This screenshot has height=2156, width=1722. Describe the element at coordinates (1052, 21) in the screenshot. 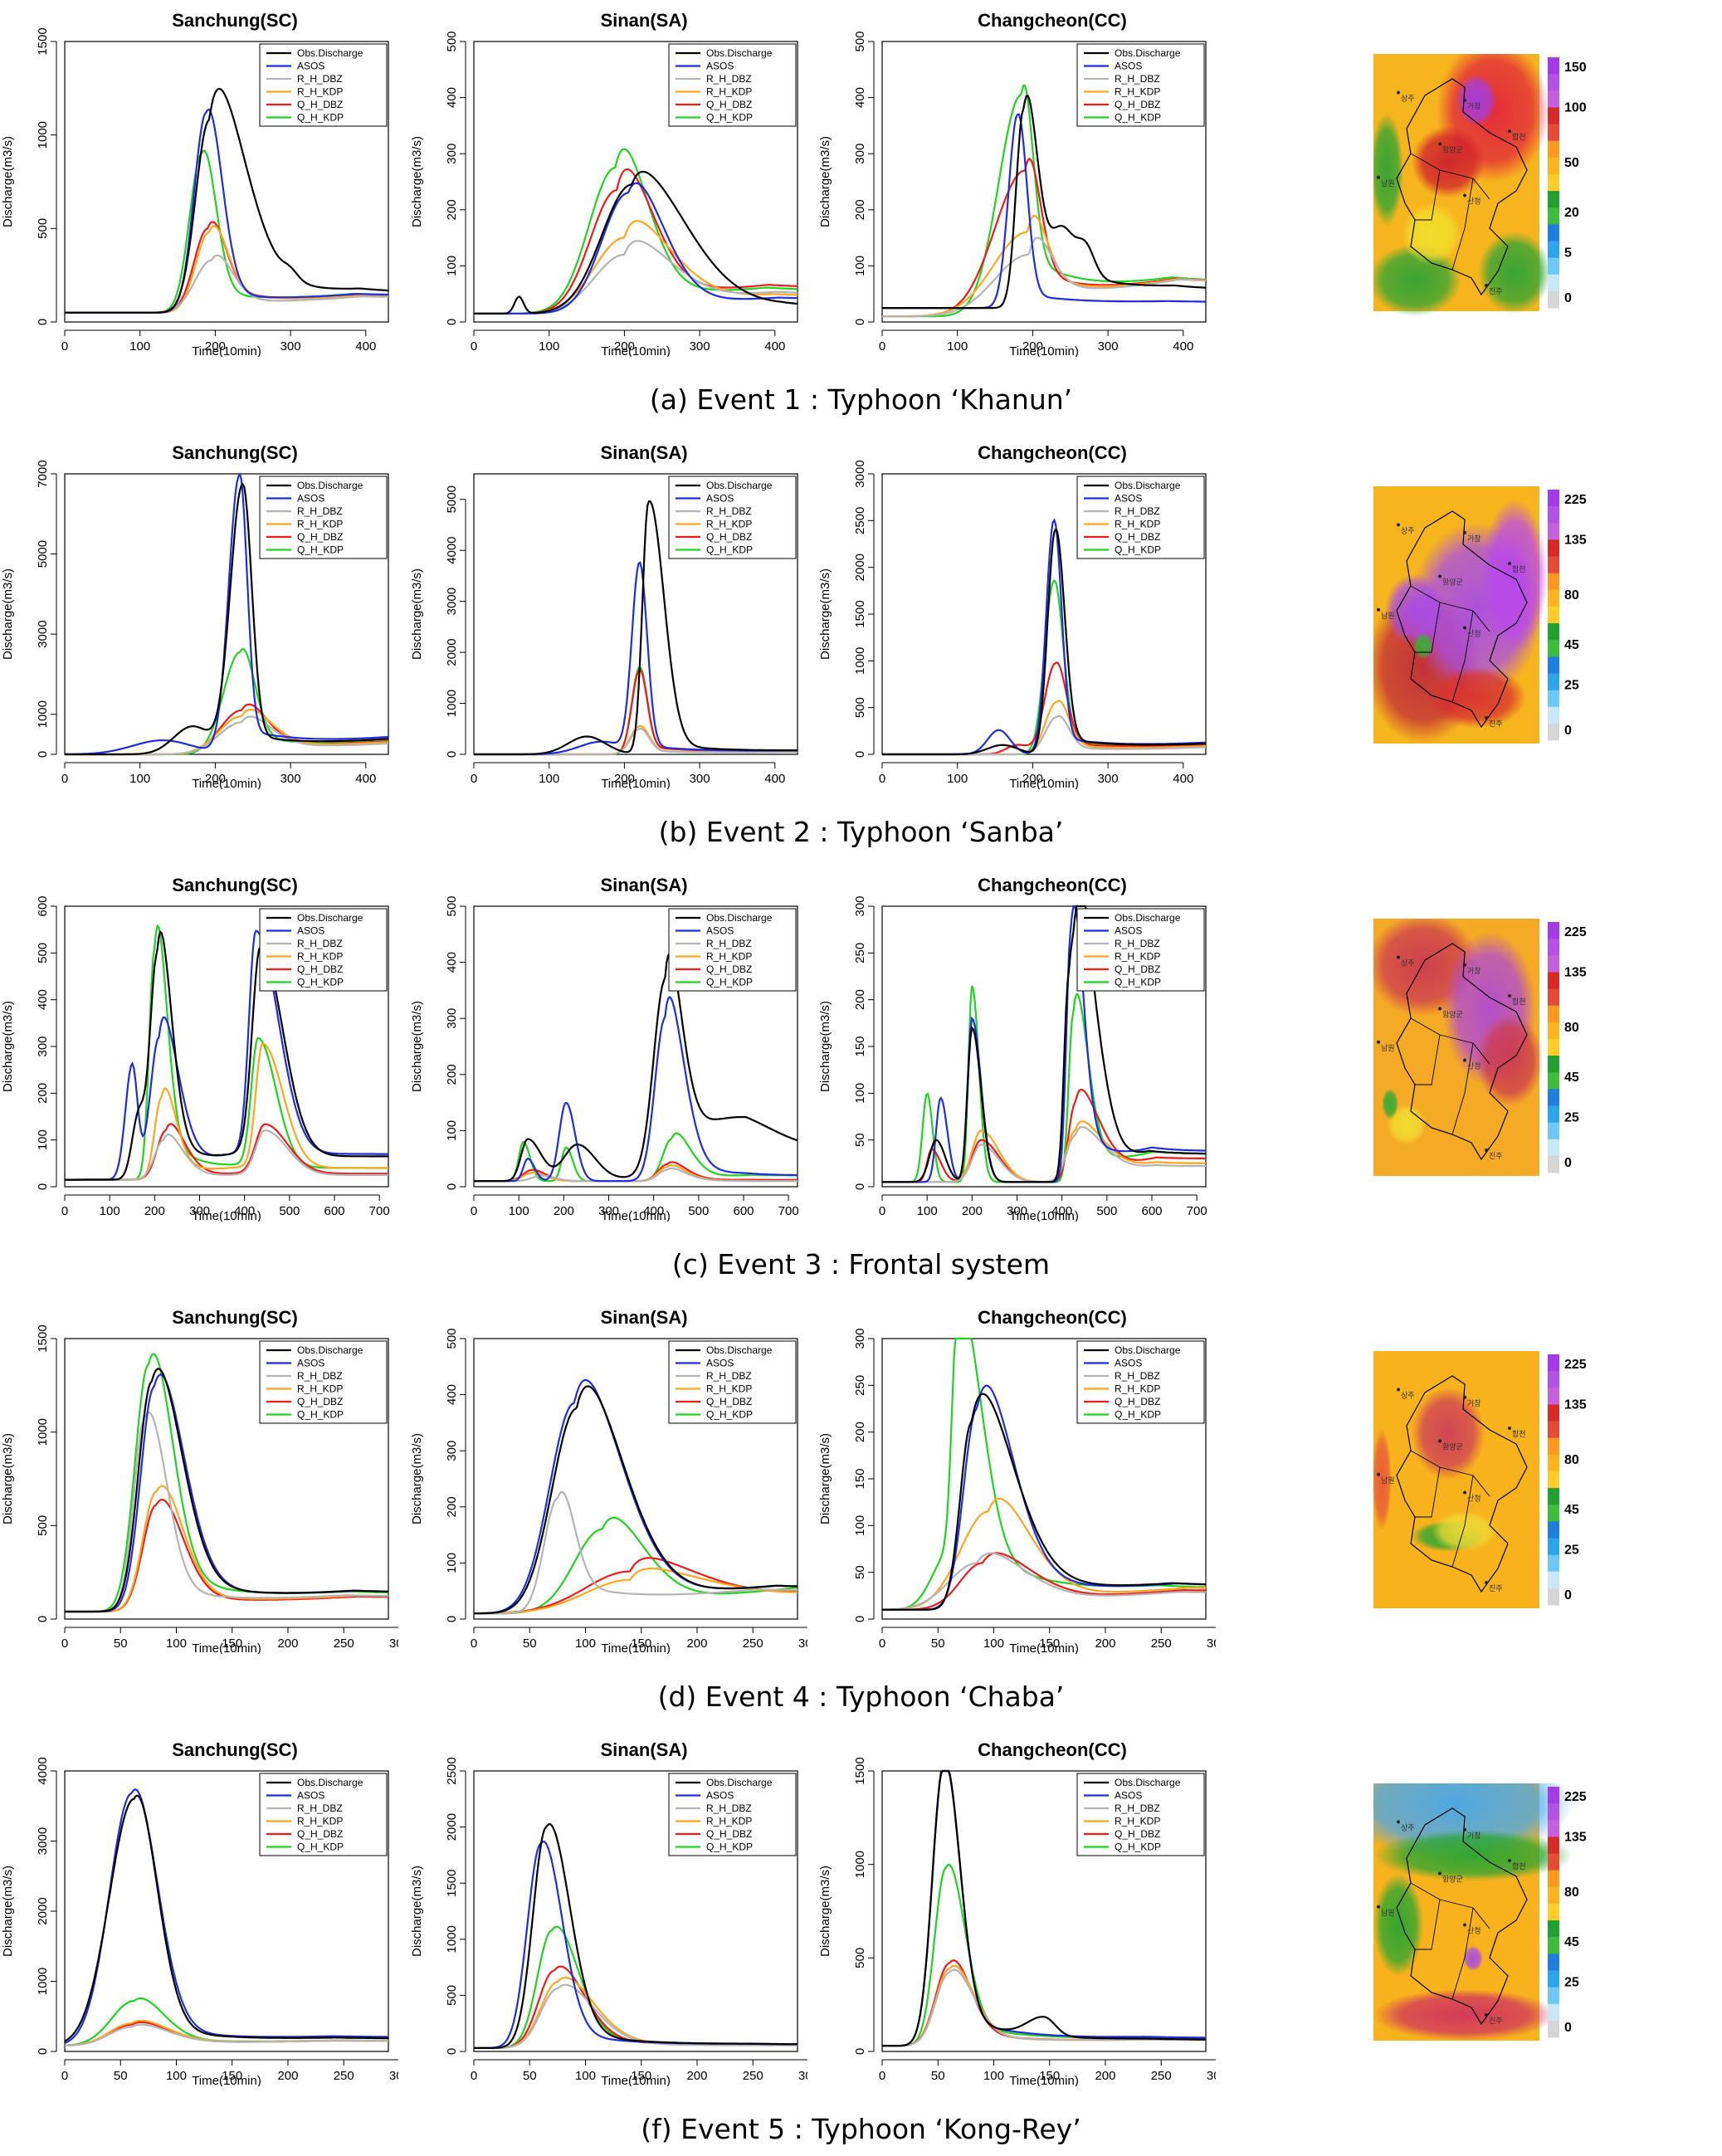

I see `chart-title: Changcheon(CC)` at that location.